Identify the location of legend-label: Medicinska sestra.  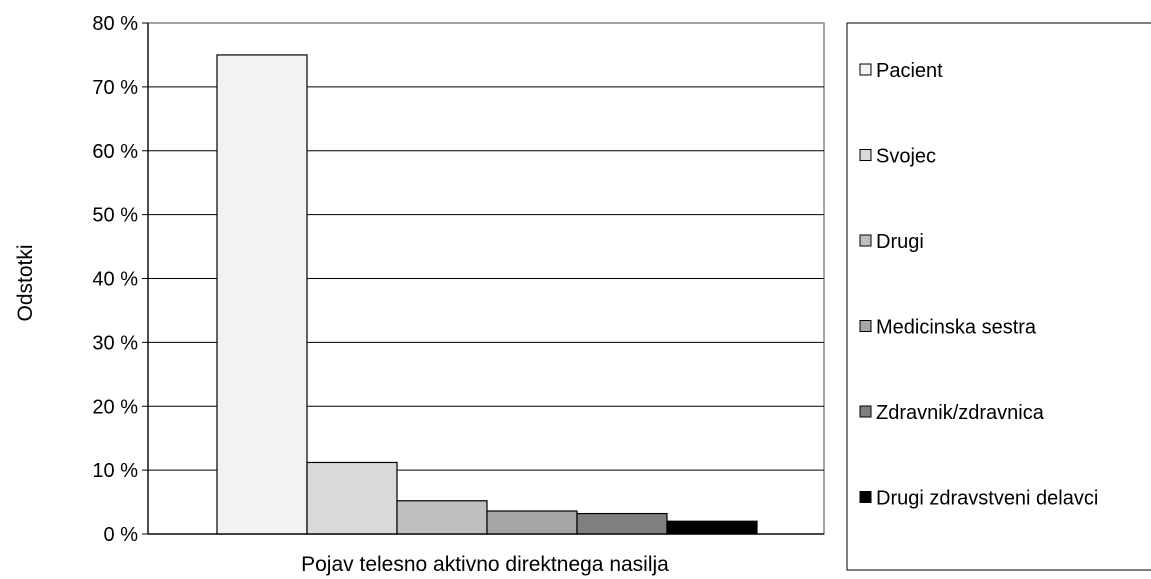
(956, 328).